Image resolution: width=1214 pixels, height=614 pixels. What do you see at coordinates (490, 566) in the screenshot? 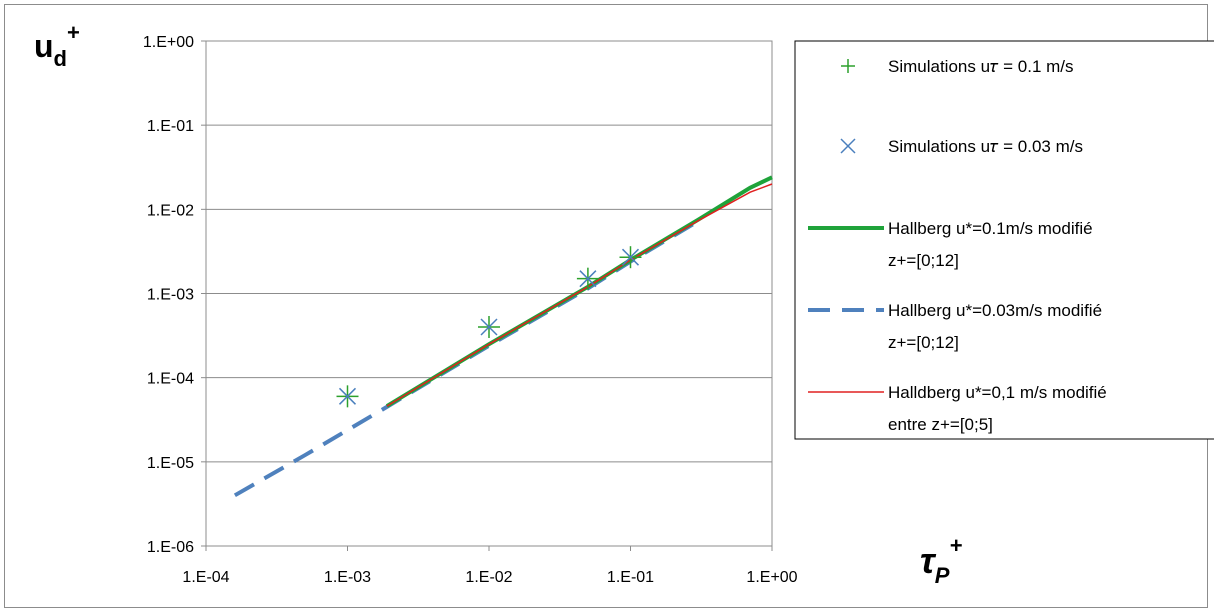
I see `x-axis-ticks: 1.E-04 1.E-03 1.E-02 1.E-01 1.E+00` at bounding box center [490, 566].